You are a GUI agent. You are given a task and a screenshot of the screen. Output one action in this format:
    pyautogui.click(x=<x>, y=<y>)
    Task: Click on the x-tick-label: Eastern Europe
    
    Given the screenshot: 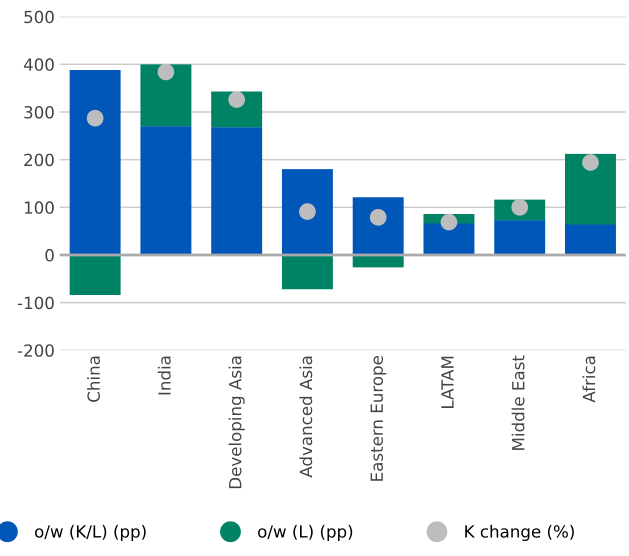 What is the action you would take?
    pyautogui.click(x=378, y=418)
    